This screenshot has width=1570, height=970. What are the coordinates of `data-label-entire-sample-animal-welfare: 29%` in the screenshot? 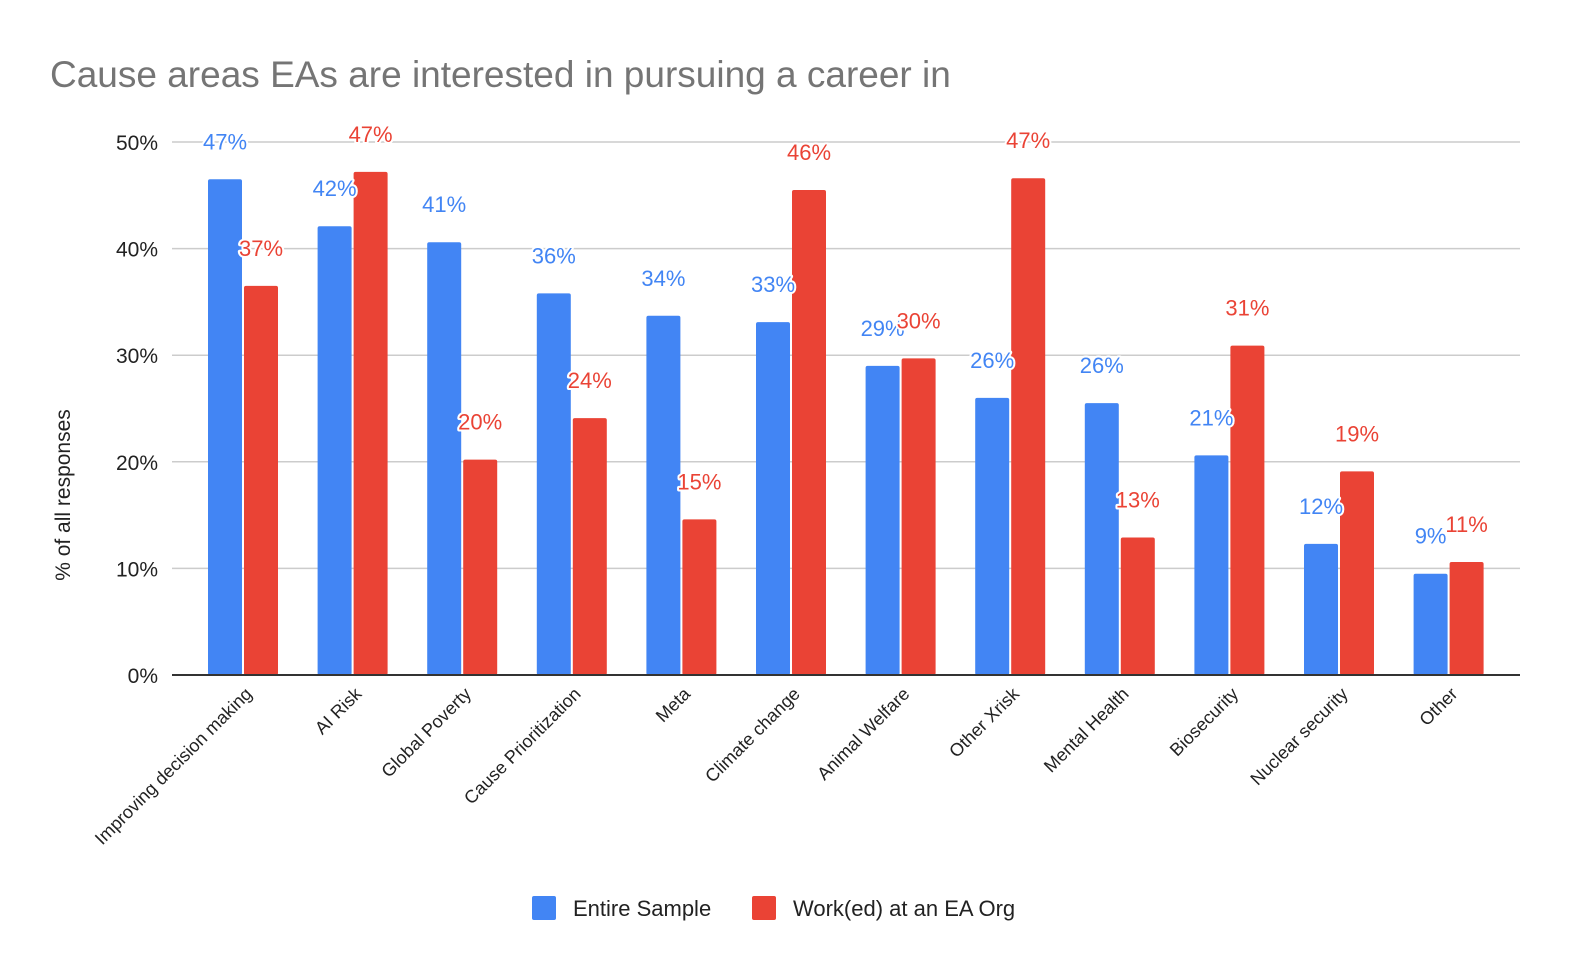 It's located at (883, 328).